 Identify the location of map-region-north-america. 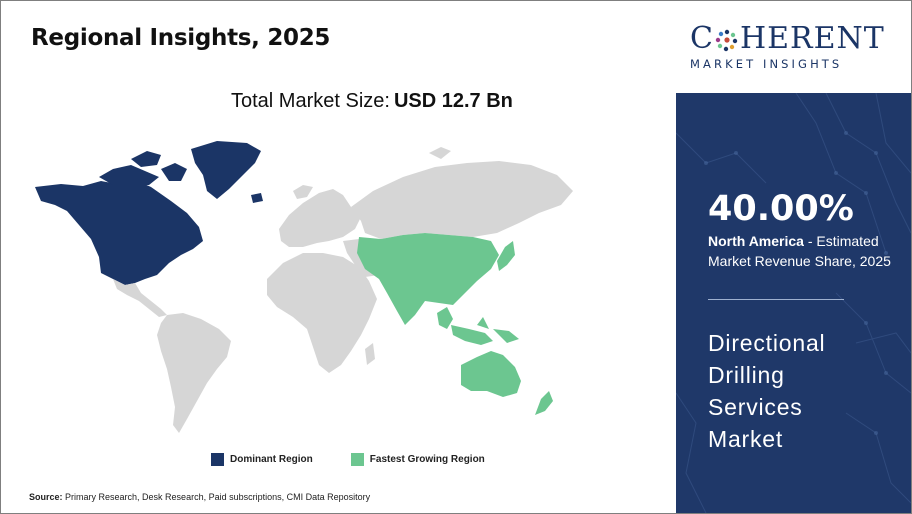
(149, 213).